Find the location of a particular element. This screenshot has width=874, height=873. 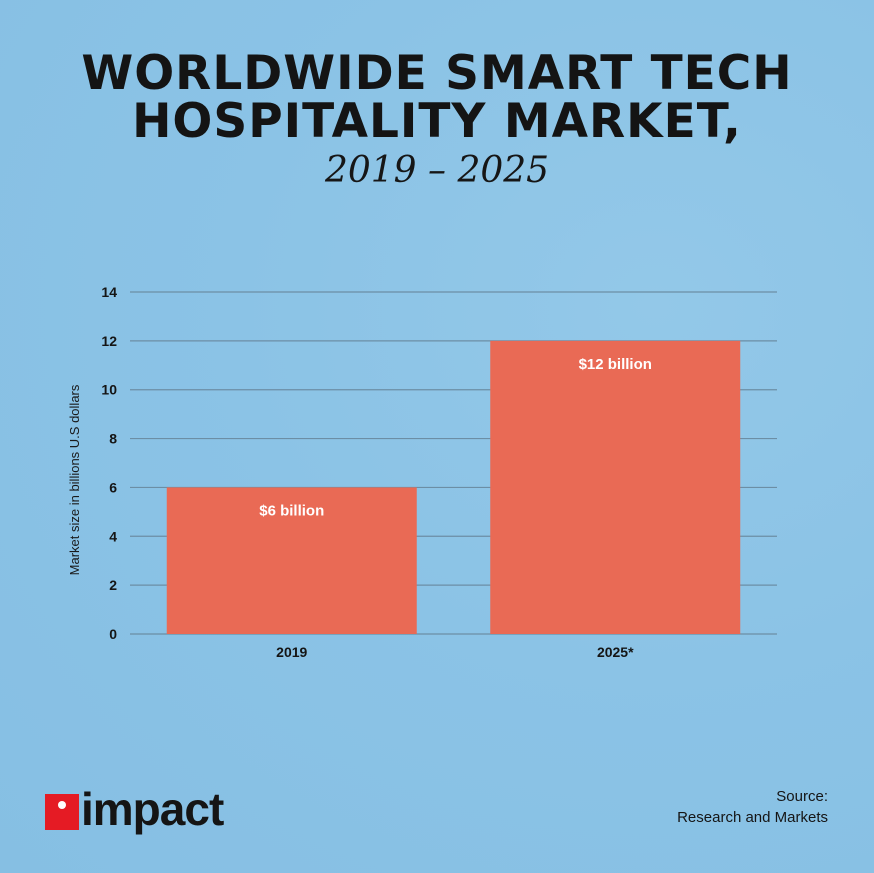

y-tick-label: 4 is located at coordinates (113, 536).